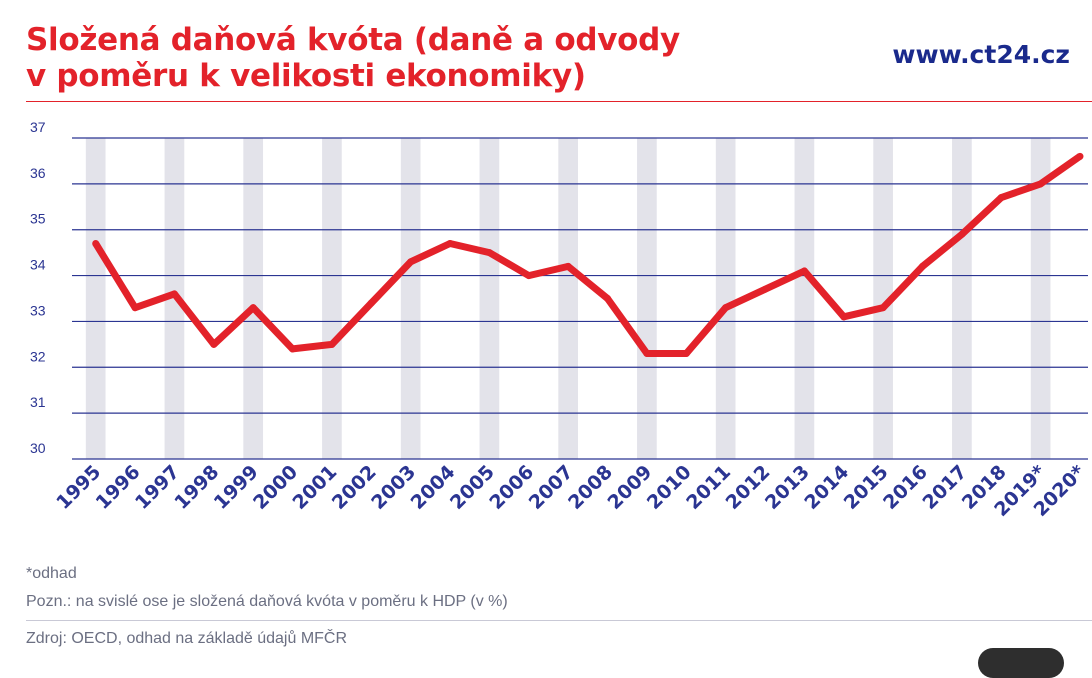 This screenshot has height=678, width=1092. I want to click on y-tick-label: 31, so click(38, 402).